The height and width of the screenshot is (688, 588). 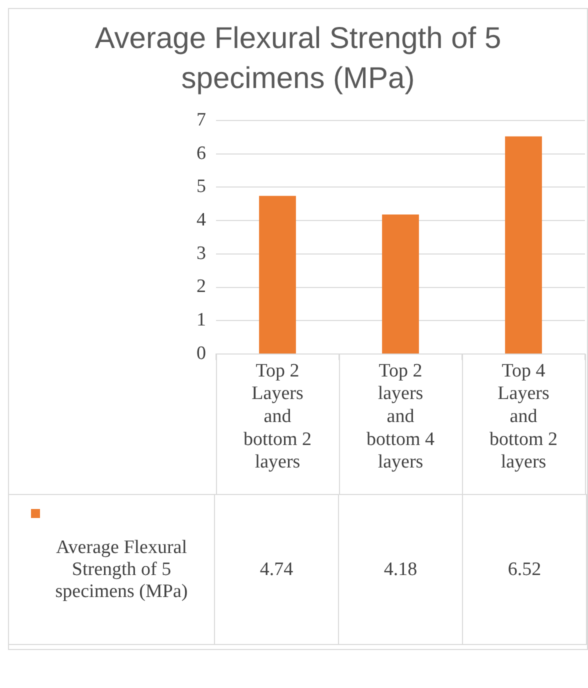 I want to click on data-label: 6.52, so click(x=524, y=569).